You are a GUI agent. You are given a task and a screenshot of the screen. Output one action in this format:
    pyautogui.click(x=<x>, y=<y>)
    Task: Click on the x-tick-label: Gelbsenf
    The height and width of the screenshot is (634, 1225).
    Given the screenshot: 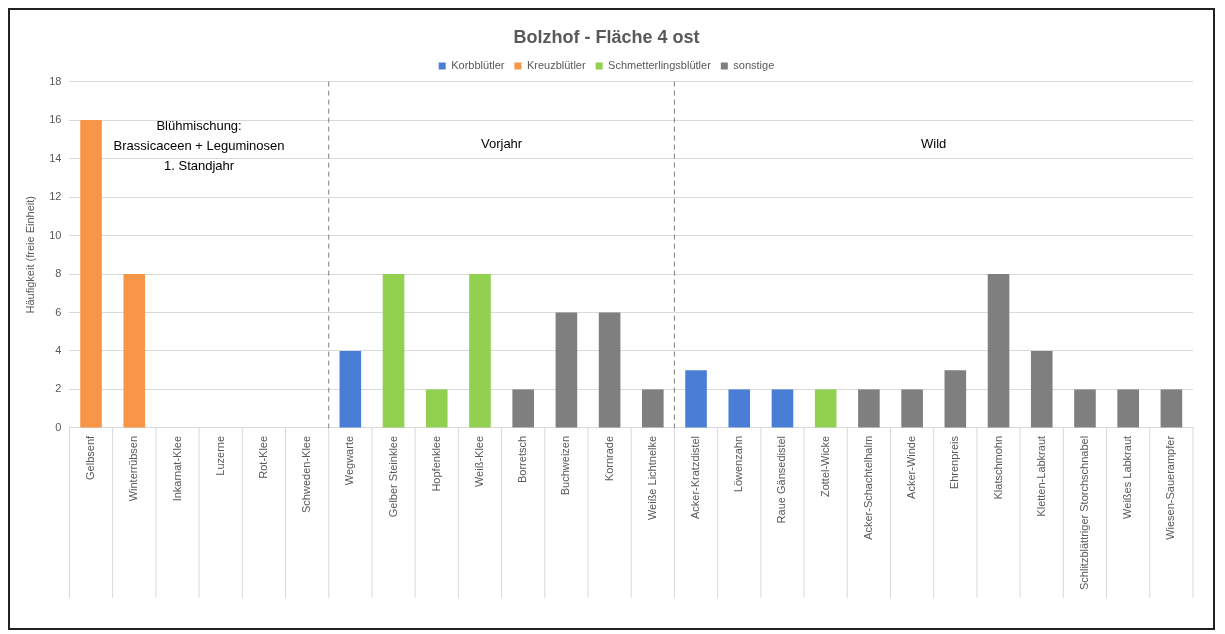 What is the action you would take?
    pyautogui.click(x=90, y=457)
    